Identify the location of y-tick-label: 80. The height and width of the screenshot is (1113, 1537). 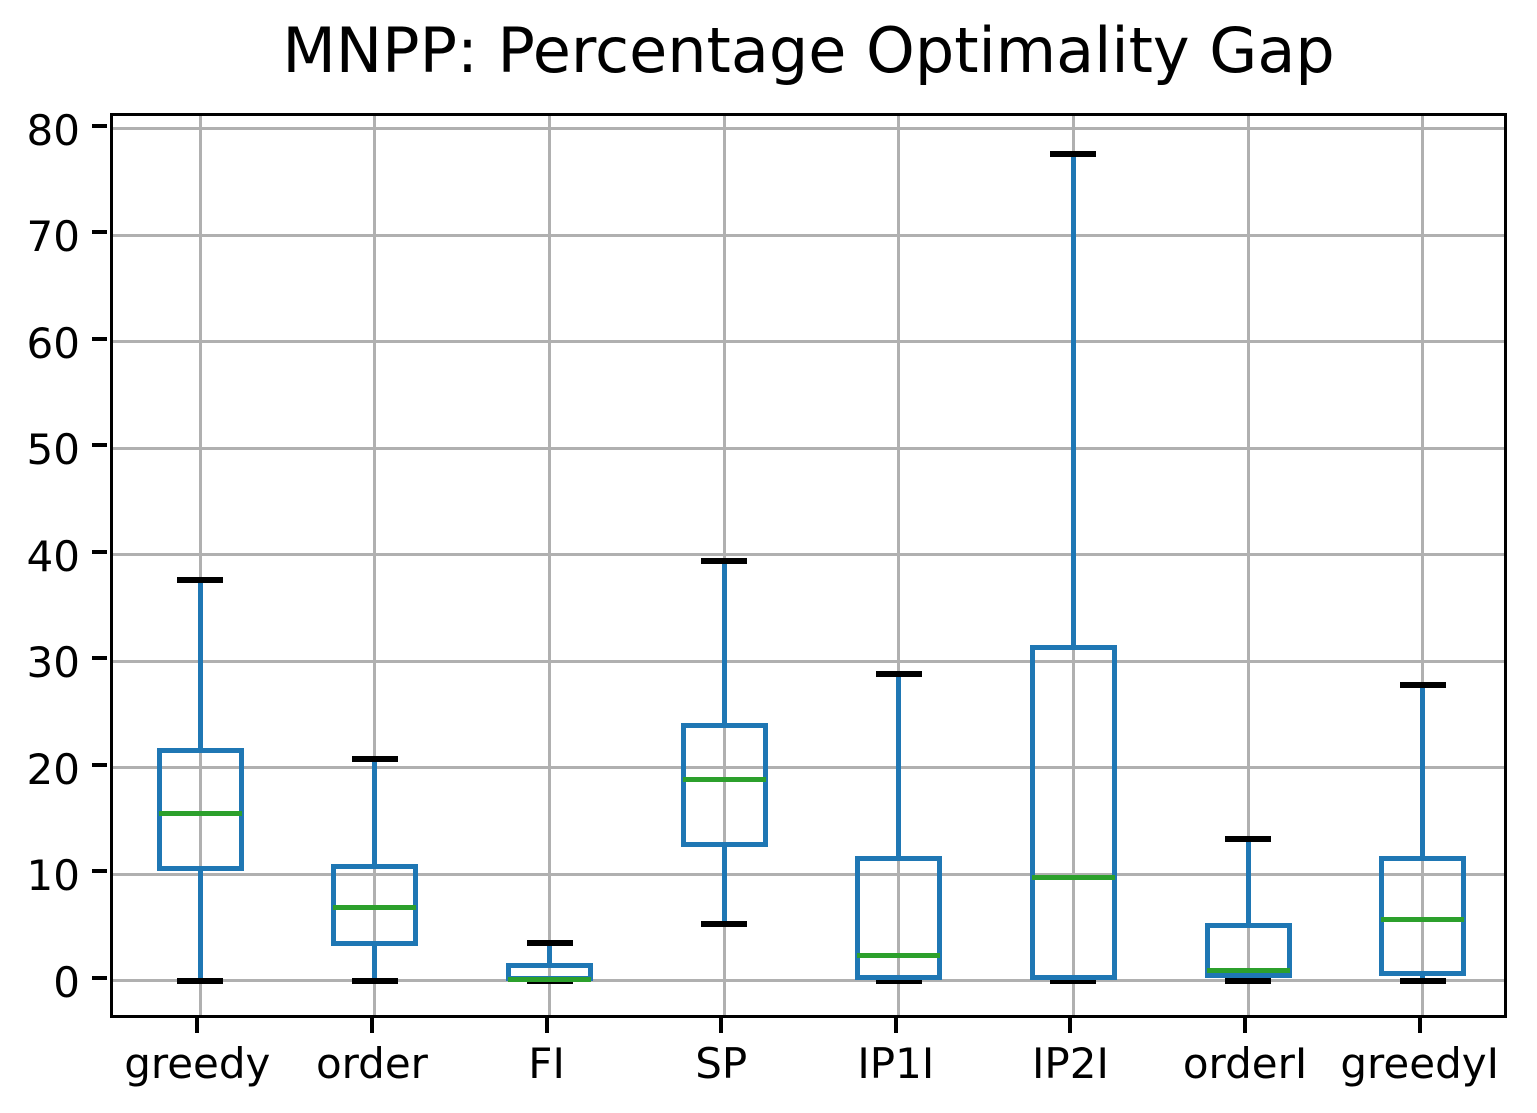
(53, 130).